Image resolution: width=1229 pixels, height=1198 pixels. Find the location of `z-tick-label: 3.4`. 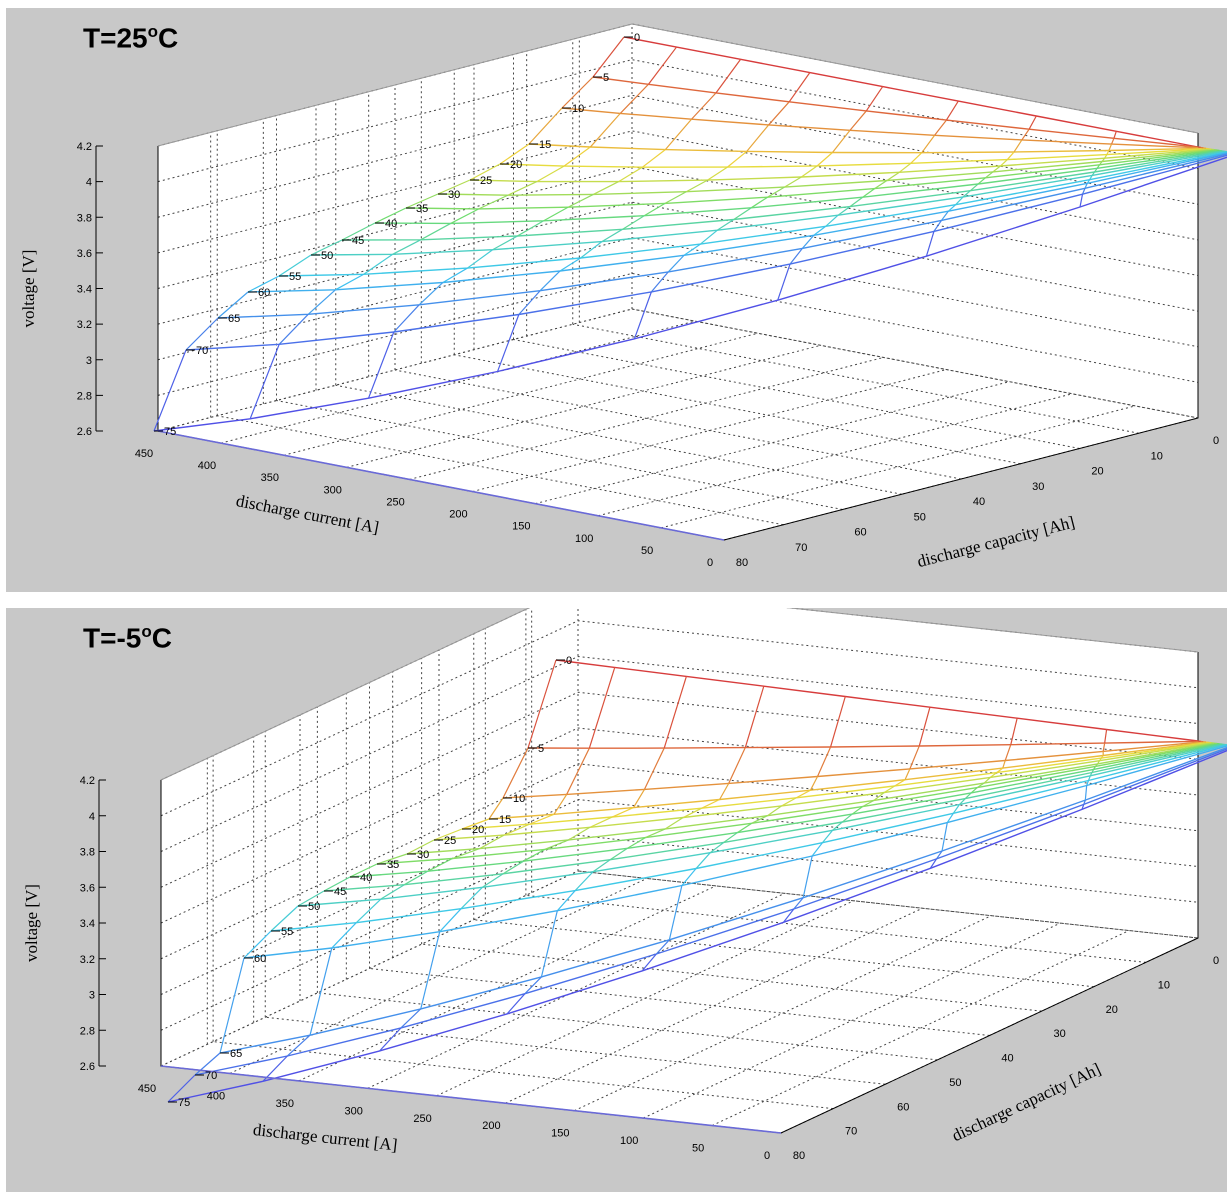

z-tick-label: 3.4 is located at coordinates (84, 290).